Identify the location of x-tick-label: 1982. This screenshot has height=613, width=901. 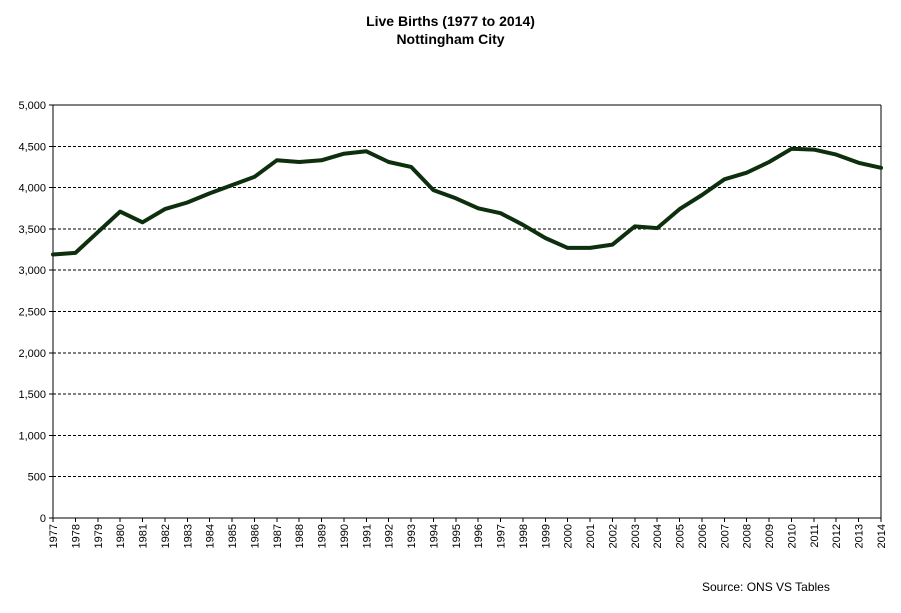
(166, 536).